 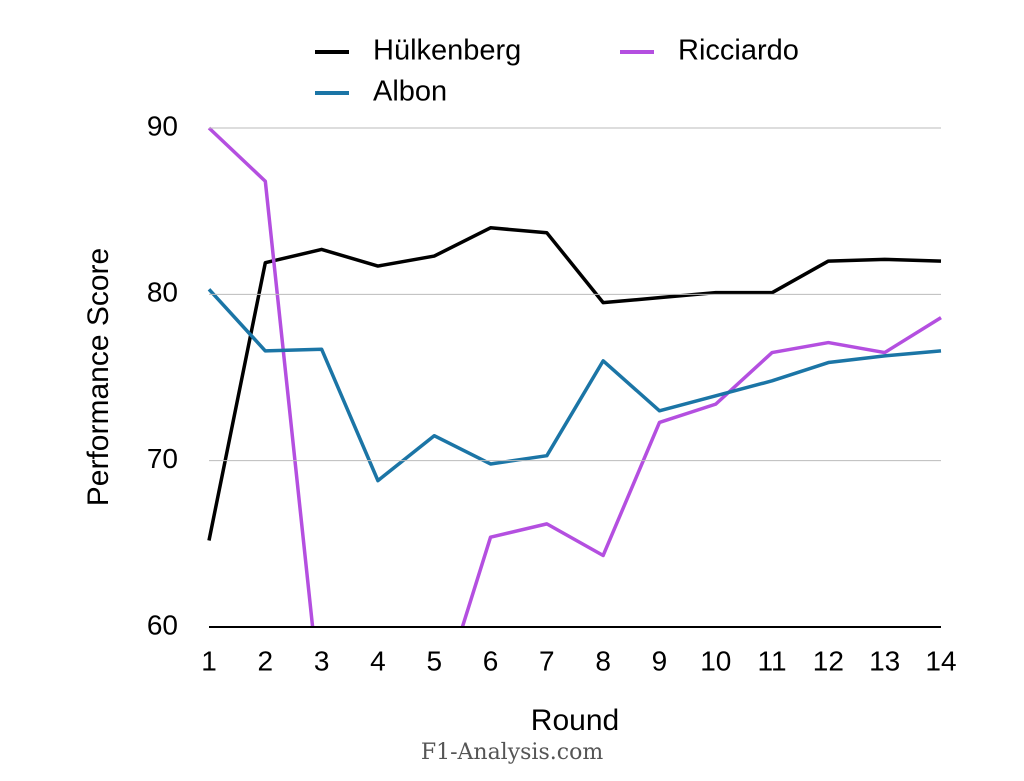 What do you see at coordinates (162, 292) in the screenshot?
I see `y-tick-label: 80` at bounding box center [162, 292].